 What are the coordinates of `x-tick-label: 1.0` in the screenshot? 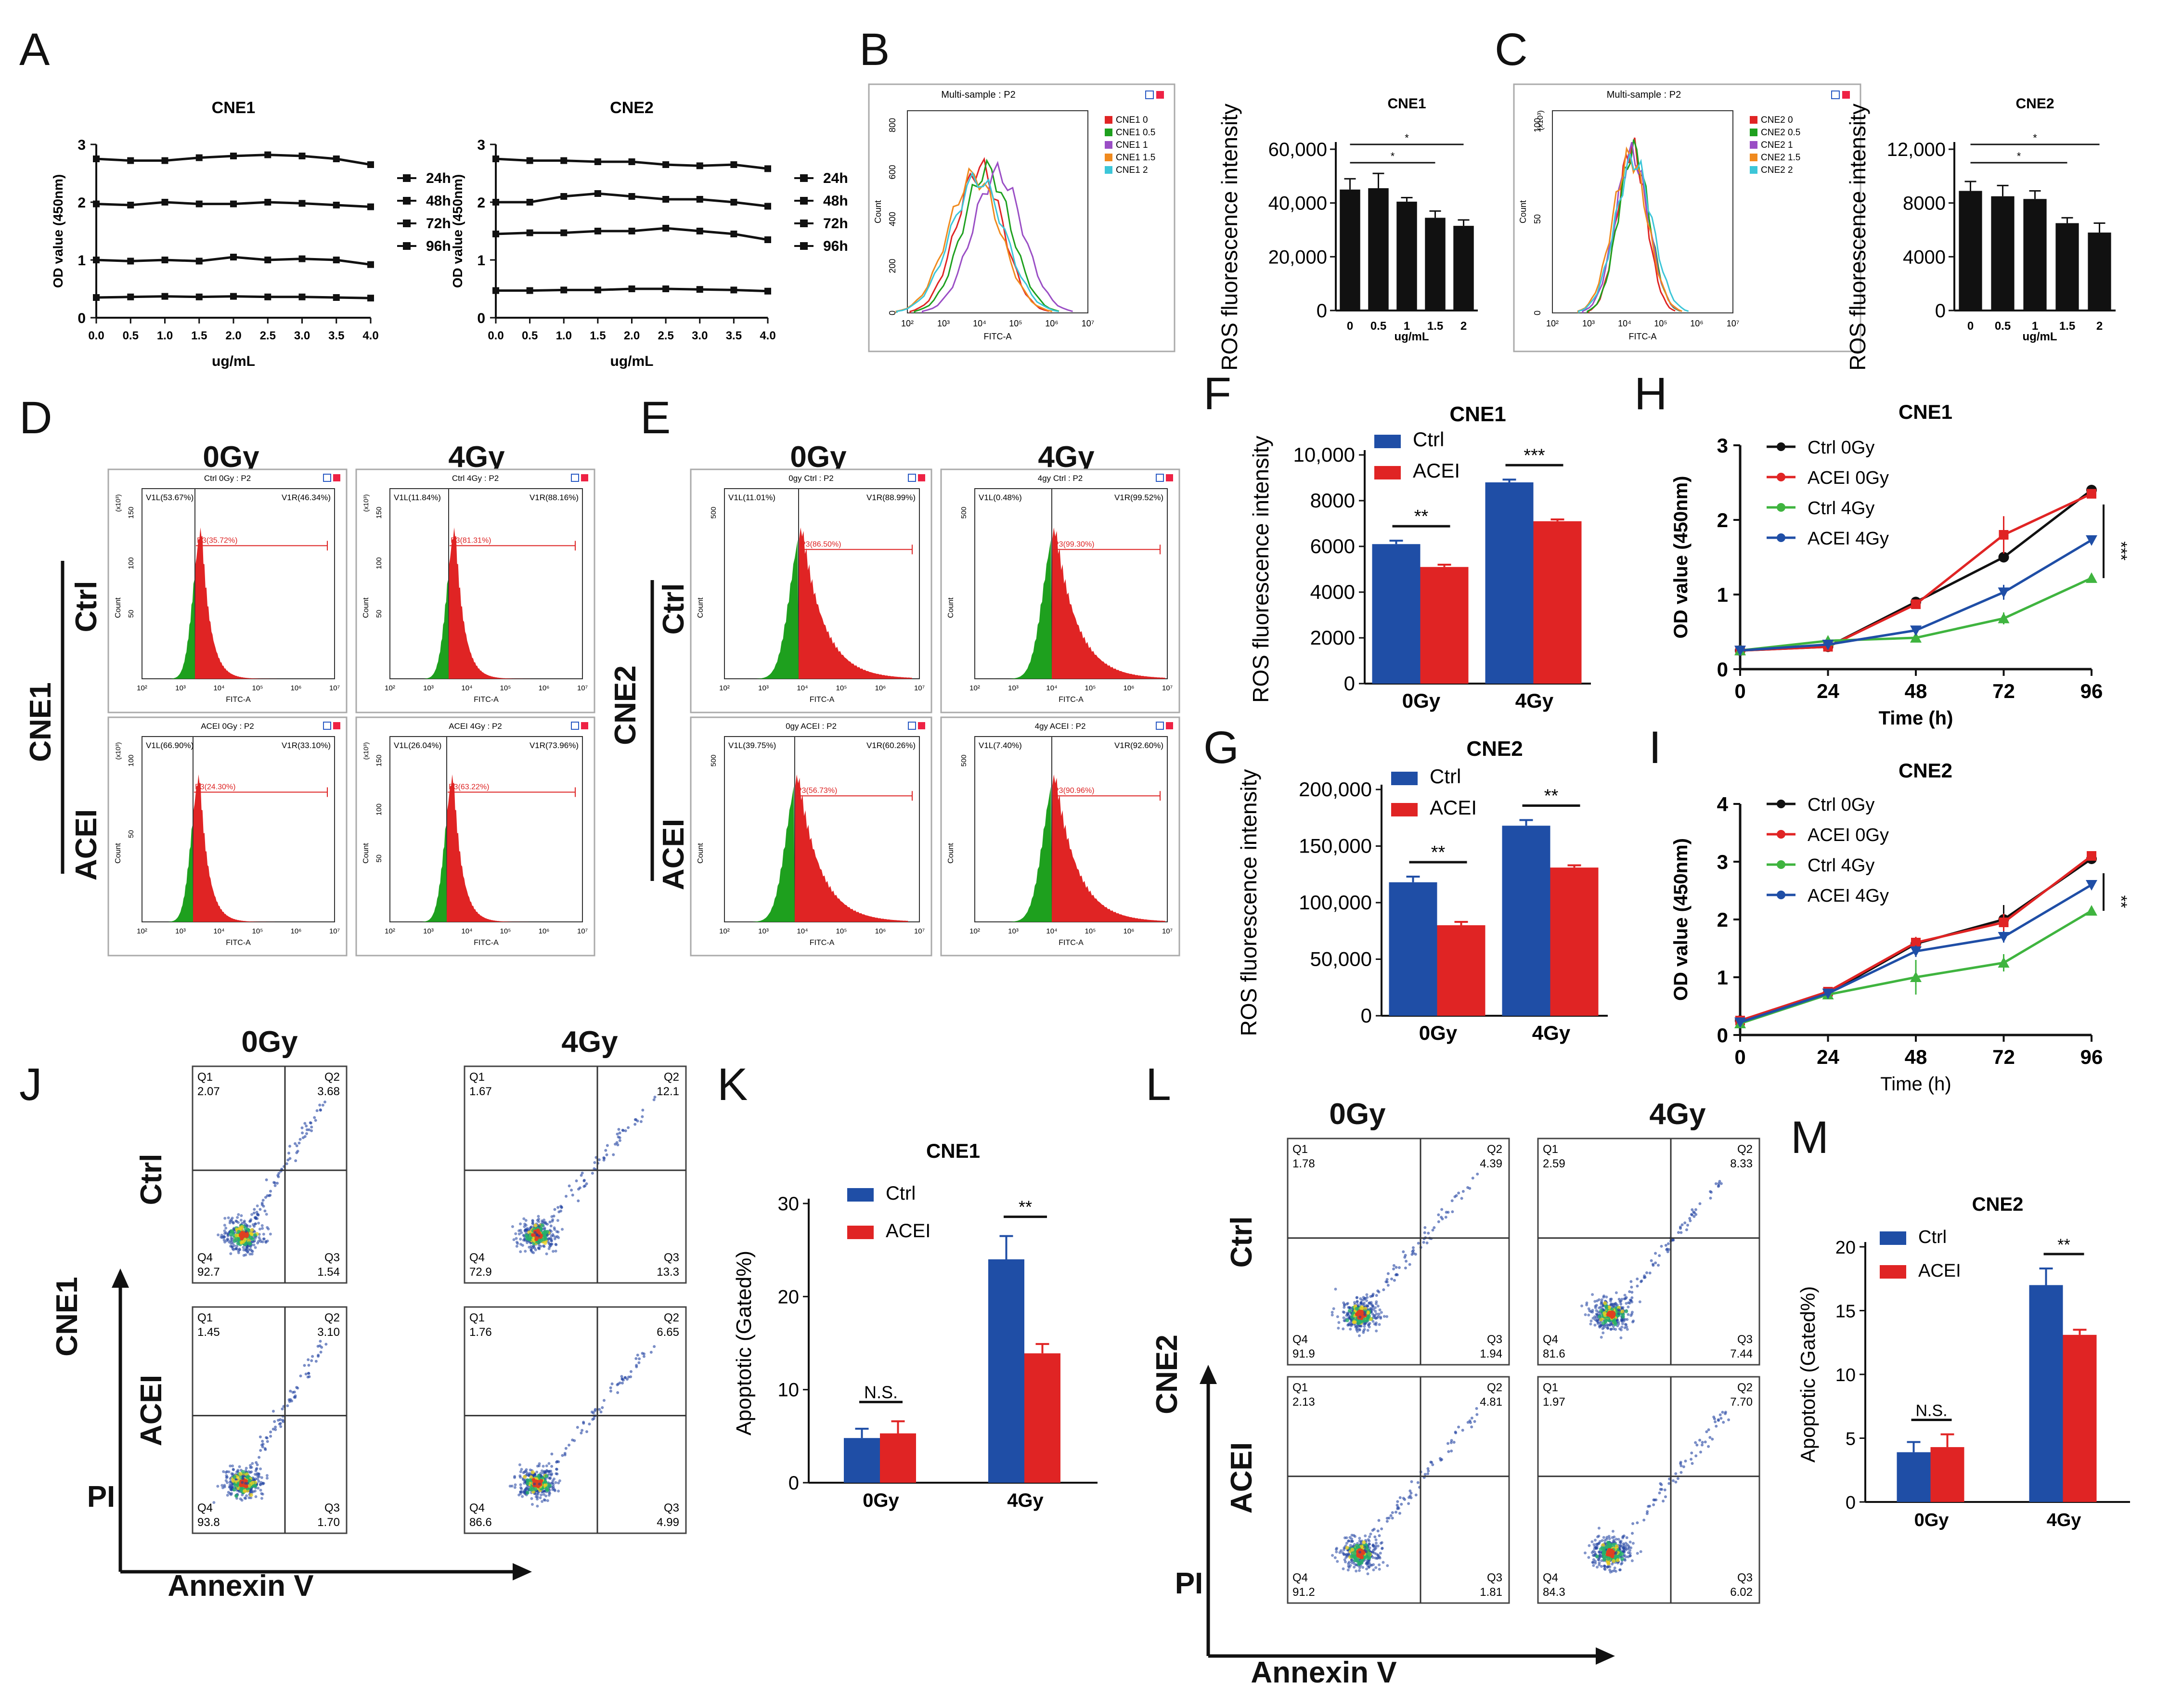 It's located at (564, 335).